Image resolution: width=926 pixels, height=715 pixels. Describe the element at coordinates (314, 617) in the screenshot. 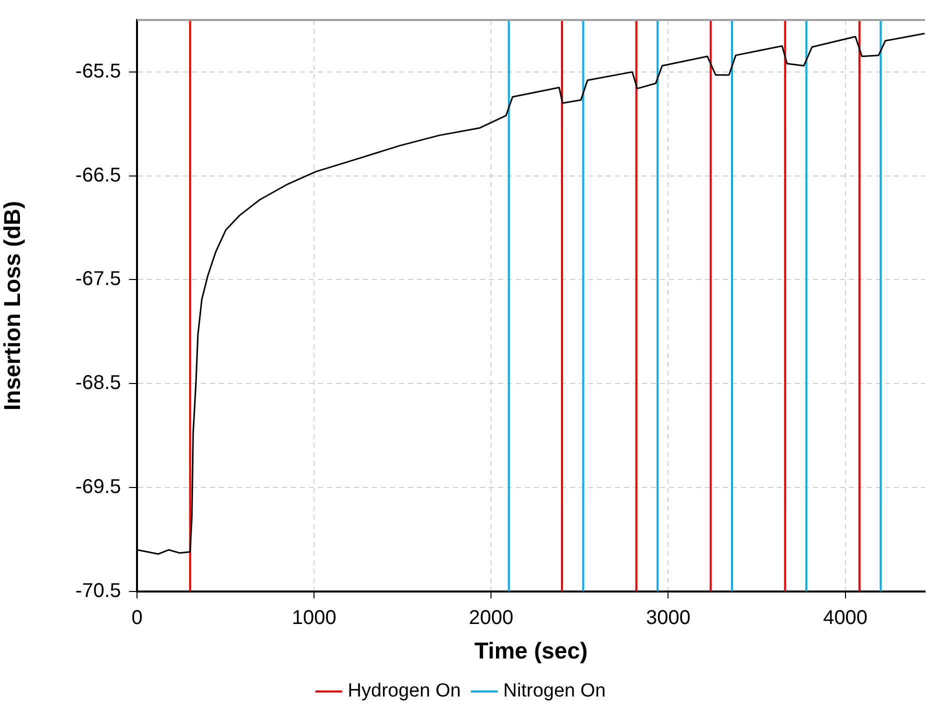

I see `x-tick-label: 1000` at that location.